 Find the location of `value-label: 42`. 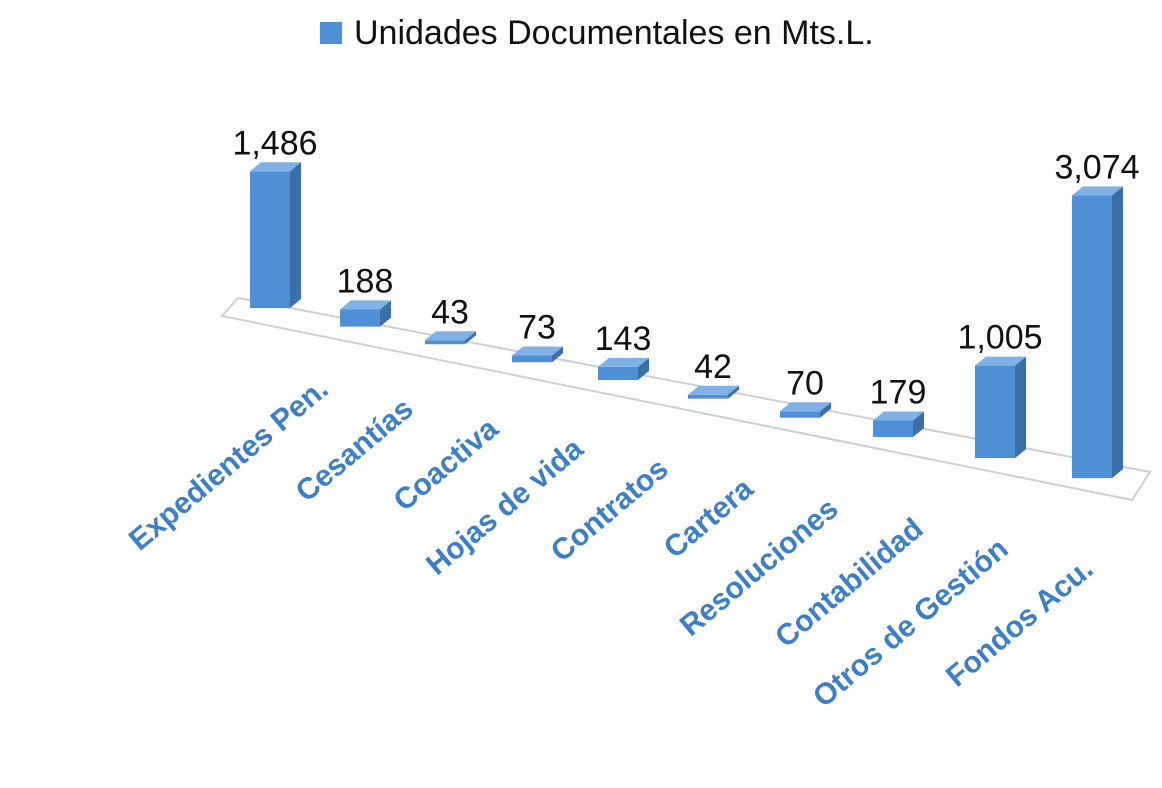

value-label: 42 is located at coordinates (713, 367).